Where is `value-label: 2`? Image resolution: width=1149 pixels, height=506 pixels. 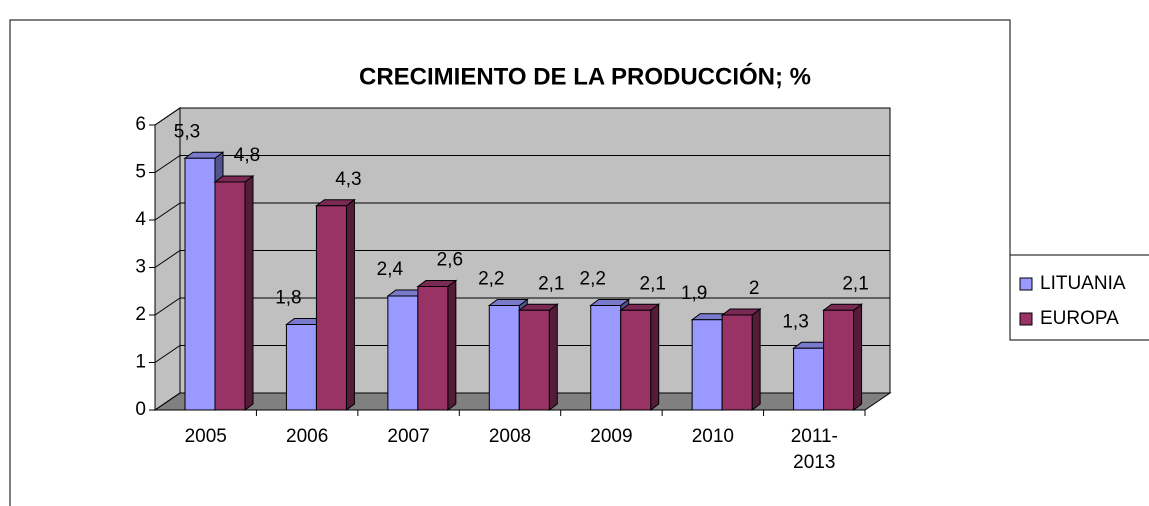
value-label: 2 is located at coordinates (754, 288).